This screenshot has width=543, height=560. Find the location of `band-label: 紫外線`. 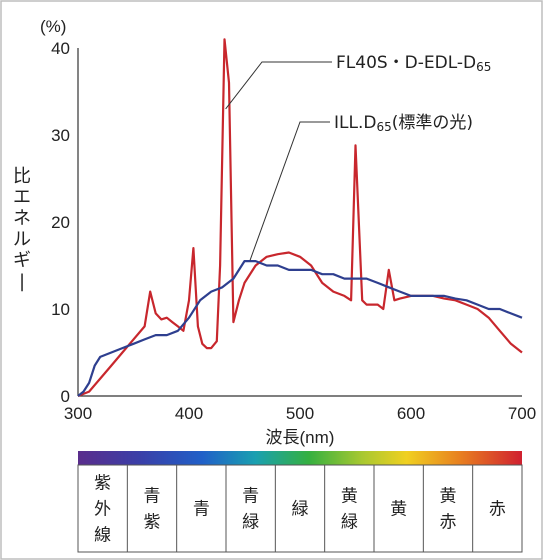

band-label: 紫外線 is located at coordinates (102, 510).